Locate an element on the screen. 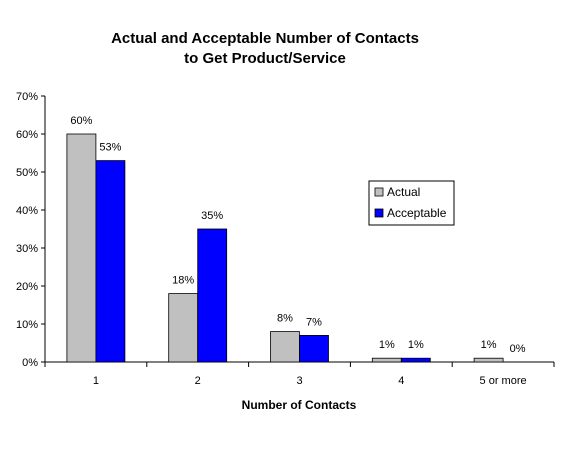 This screenshot has height=458, width=567. y-tick-label: 10% is located at coordinates (27, 325).